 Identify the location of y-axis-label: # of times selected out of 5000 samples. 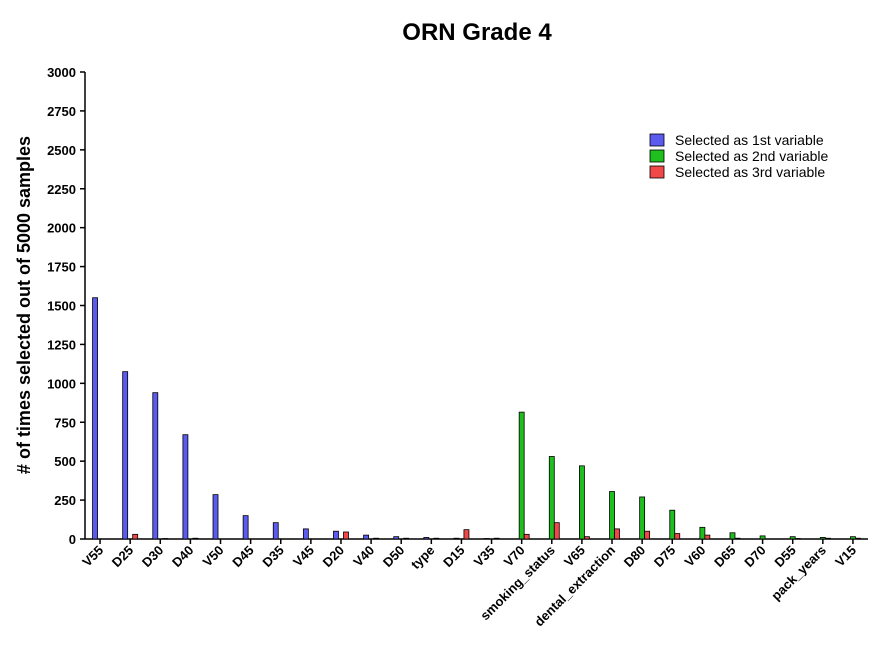
(24, 305).